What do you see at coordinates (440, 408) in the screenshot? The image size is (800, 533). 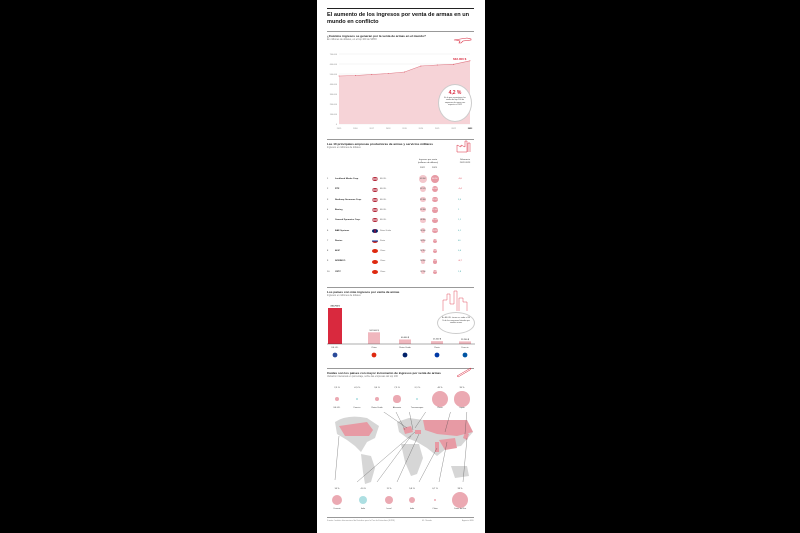 I see `country-label: Rusia` at bounding box center [440, 408].